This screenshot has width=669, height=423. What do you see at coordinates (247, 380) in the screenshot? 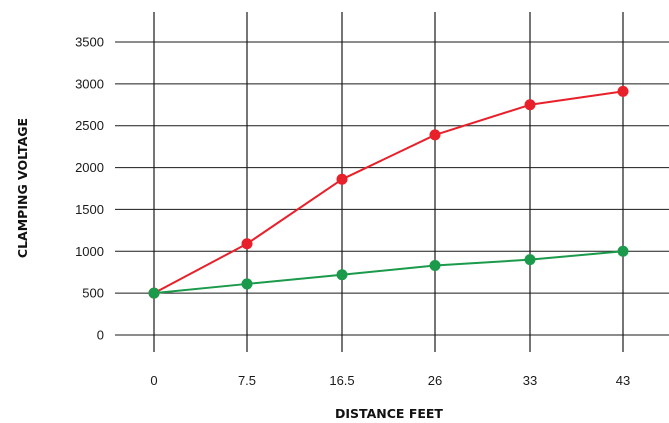
I see `x-tick-label: 7.5` at bounding box center [247, 380].